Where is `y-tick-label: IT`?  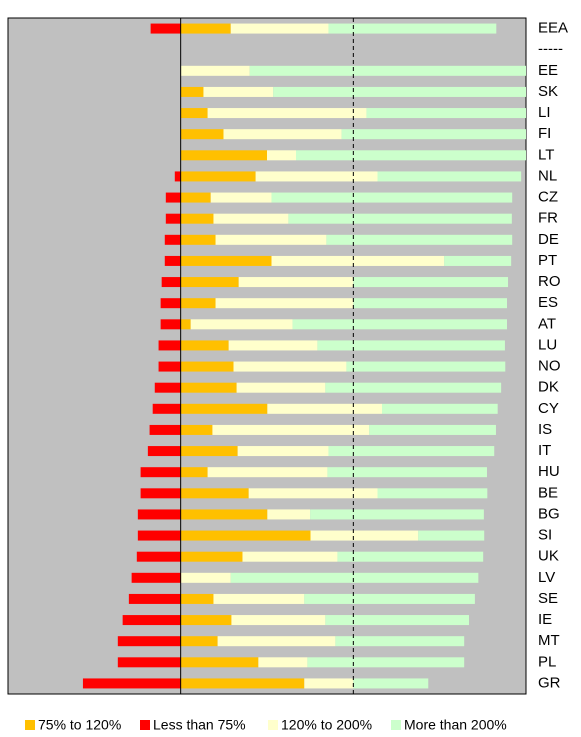
y-tick-label: IT is located at coordinates (544, 450).